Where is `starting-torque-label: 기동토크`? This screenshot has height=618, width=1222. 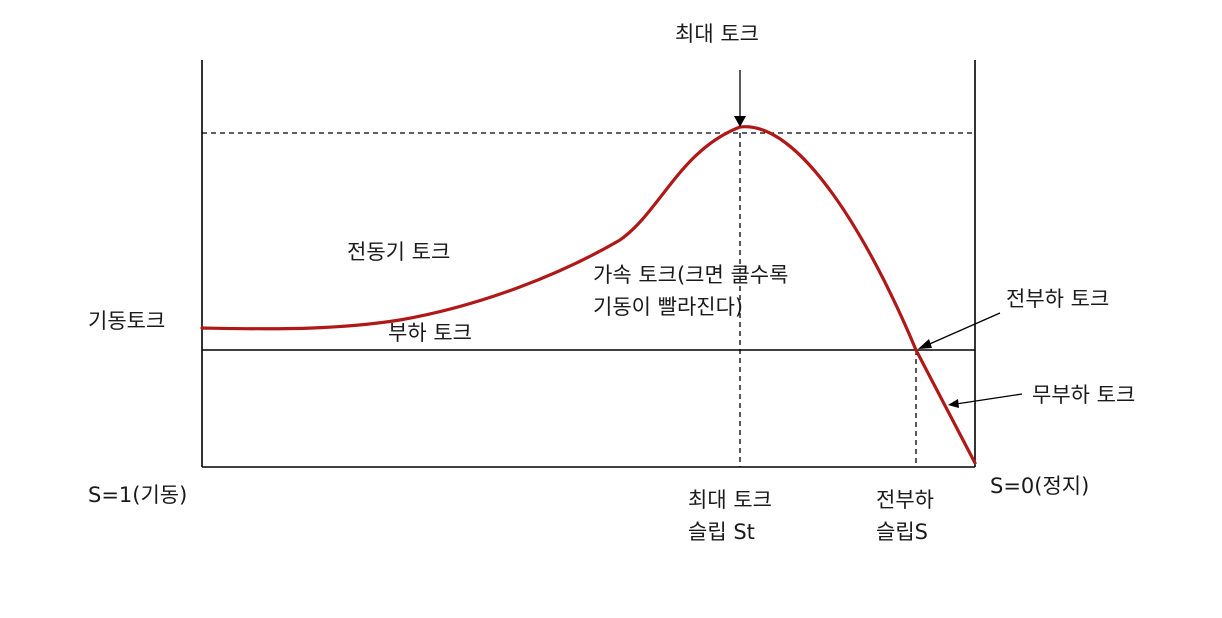 starting-torque-label: 기동토크 is located at coordinates (126, 321).